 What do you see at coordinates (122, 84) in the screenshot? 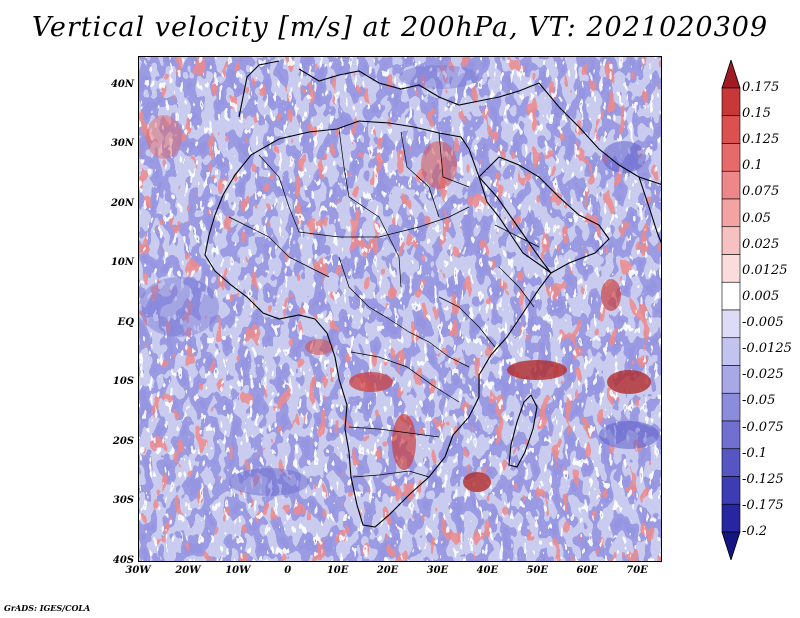
I see `lat-tick-label: 40N` at bounding box center [122, 84].